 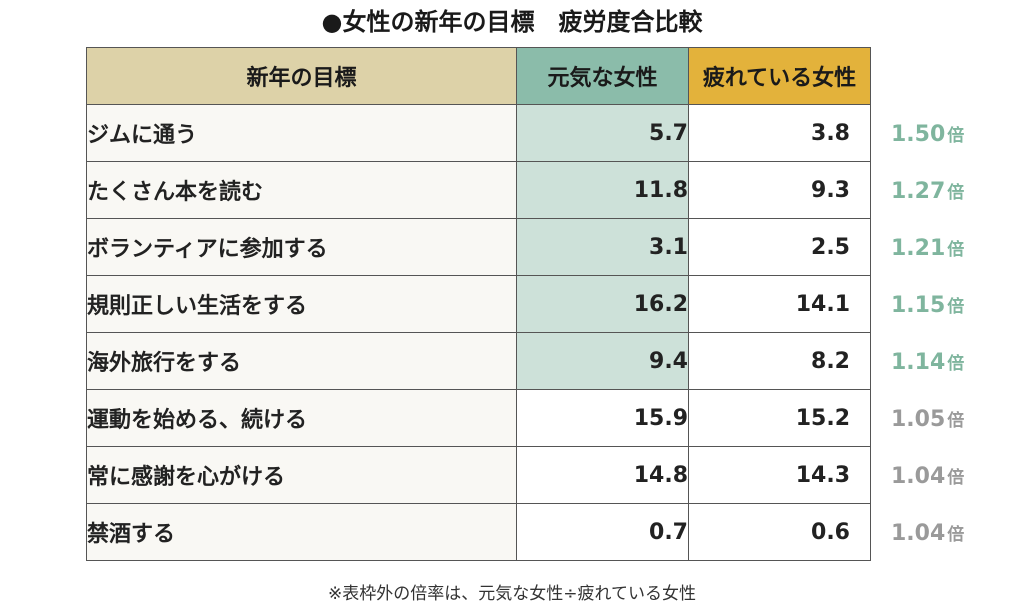 What do you see at coordinates (301, 304) in the screenshot?
I see `goal-cell: 規則正しい生活をする` at bounding box center [301, 304].